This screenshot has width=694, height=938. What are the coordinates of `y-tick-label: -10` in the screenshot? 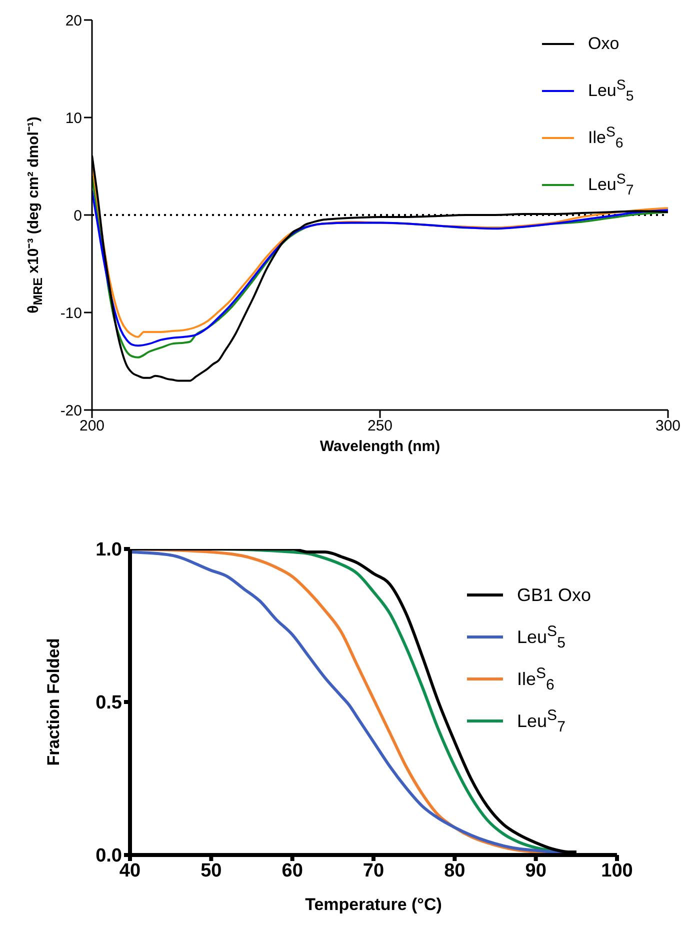 It's located at (71, 313).